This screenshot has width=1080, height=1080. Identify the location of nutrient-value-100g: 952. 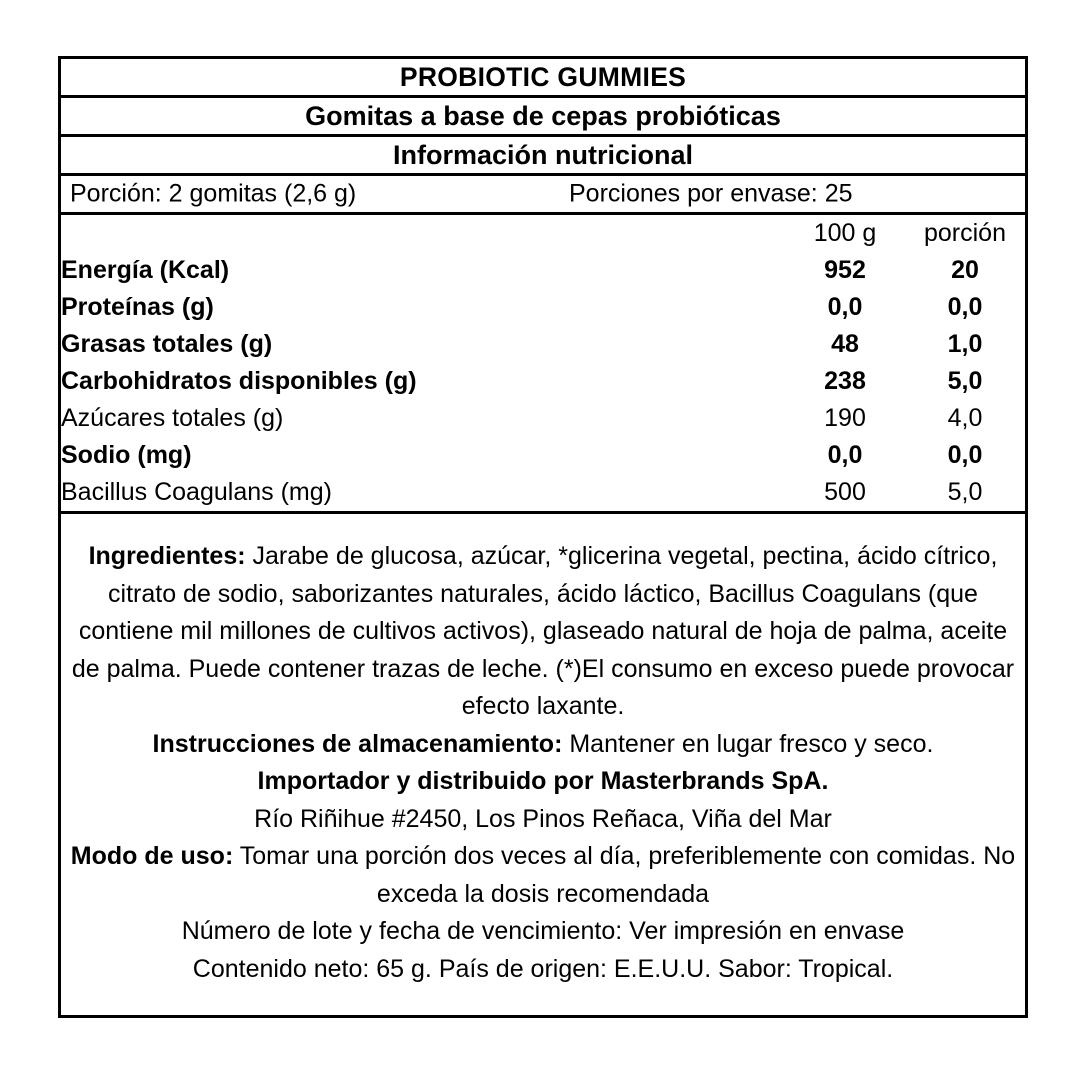
(845, 270).